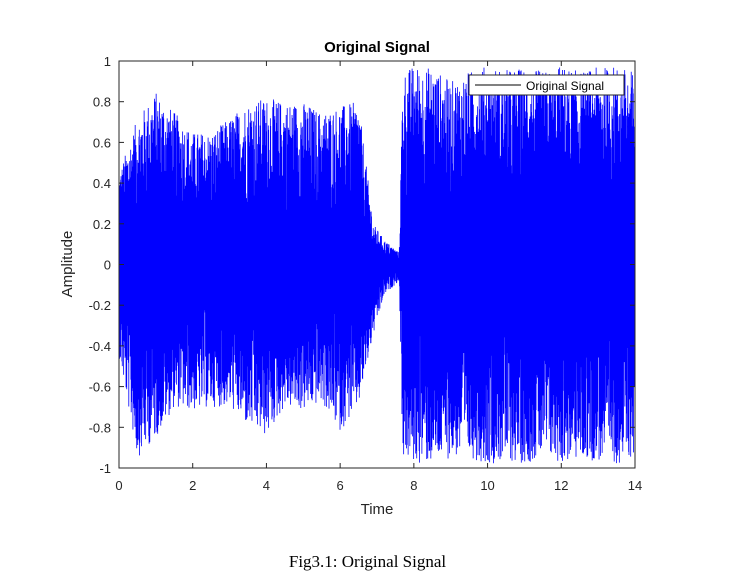 The image size is (735, 587). What do you see at coordinates (100, 305) in the screenshot?
I see `y-tick-label: -0.2` at bounding box center [100, 305].